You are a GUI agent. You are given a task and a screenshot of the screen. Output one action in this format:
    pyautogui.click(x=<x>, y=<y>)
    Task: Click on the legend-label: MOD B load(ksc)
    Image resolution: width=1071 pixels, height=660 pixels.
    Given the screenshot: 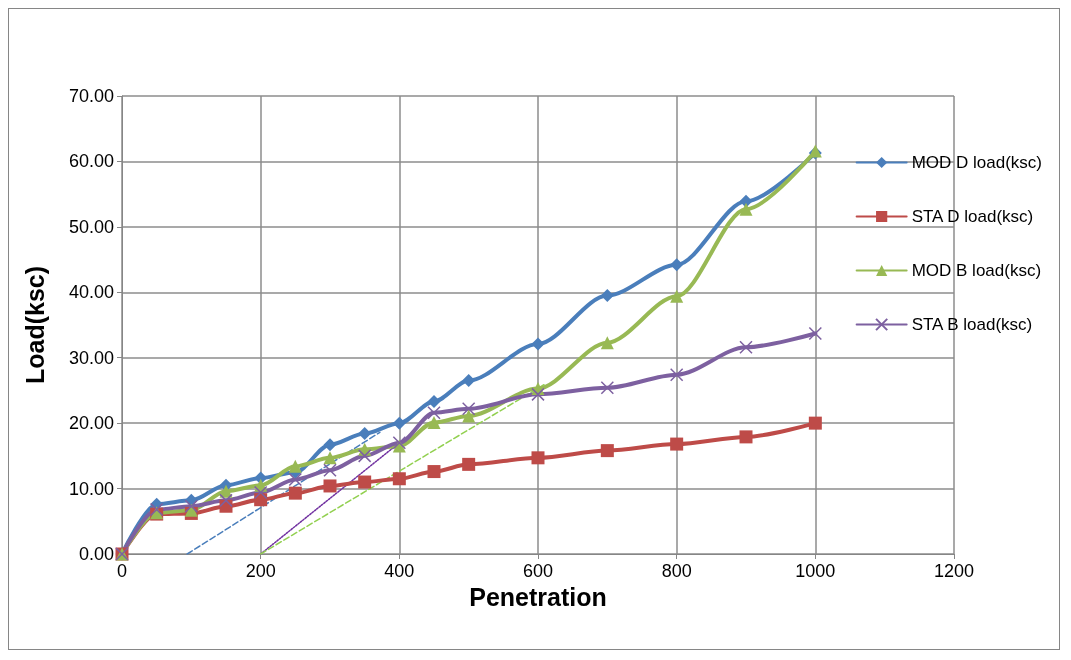 What is the action you would take?
    pyautogui.click(x=976, y=270)
    